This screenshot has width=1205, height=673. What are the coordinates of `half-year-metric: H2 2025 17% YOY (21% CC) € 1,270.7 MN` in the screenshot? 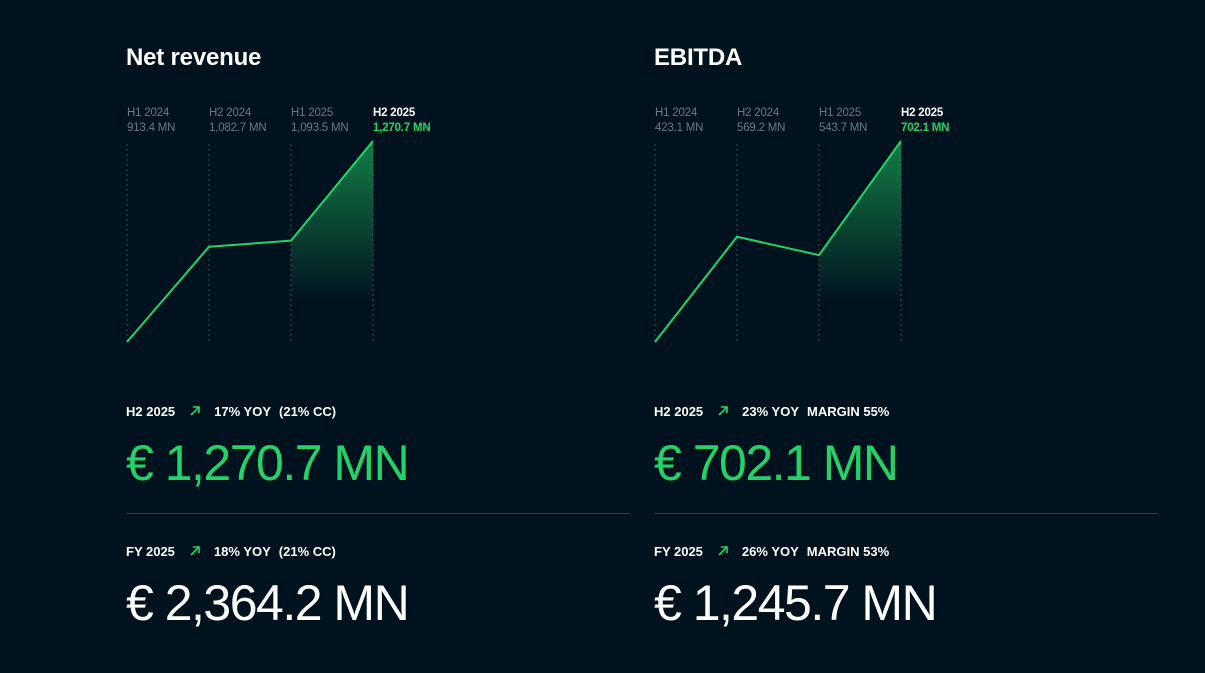 It's located at (378, 446).